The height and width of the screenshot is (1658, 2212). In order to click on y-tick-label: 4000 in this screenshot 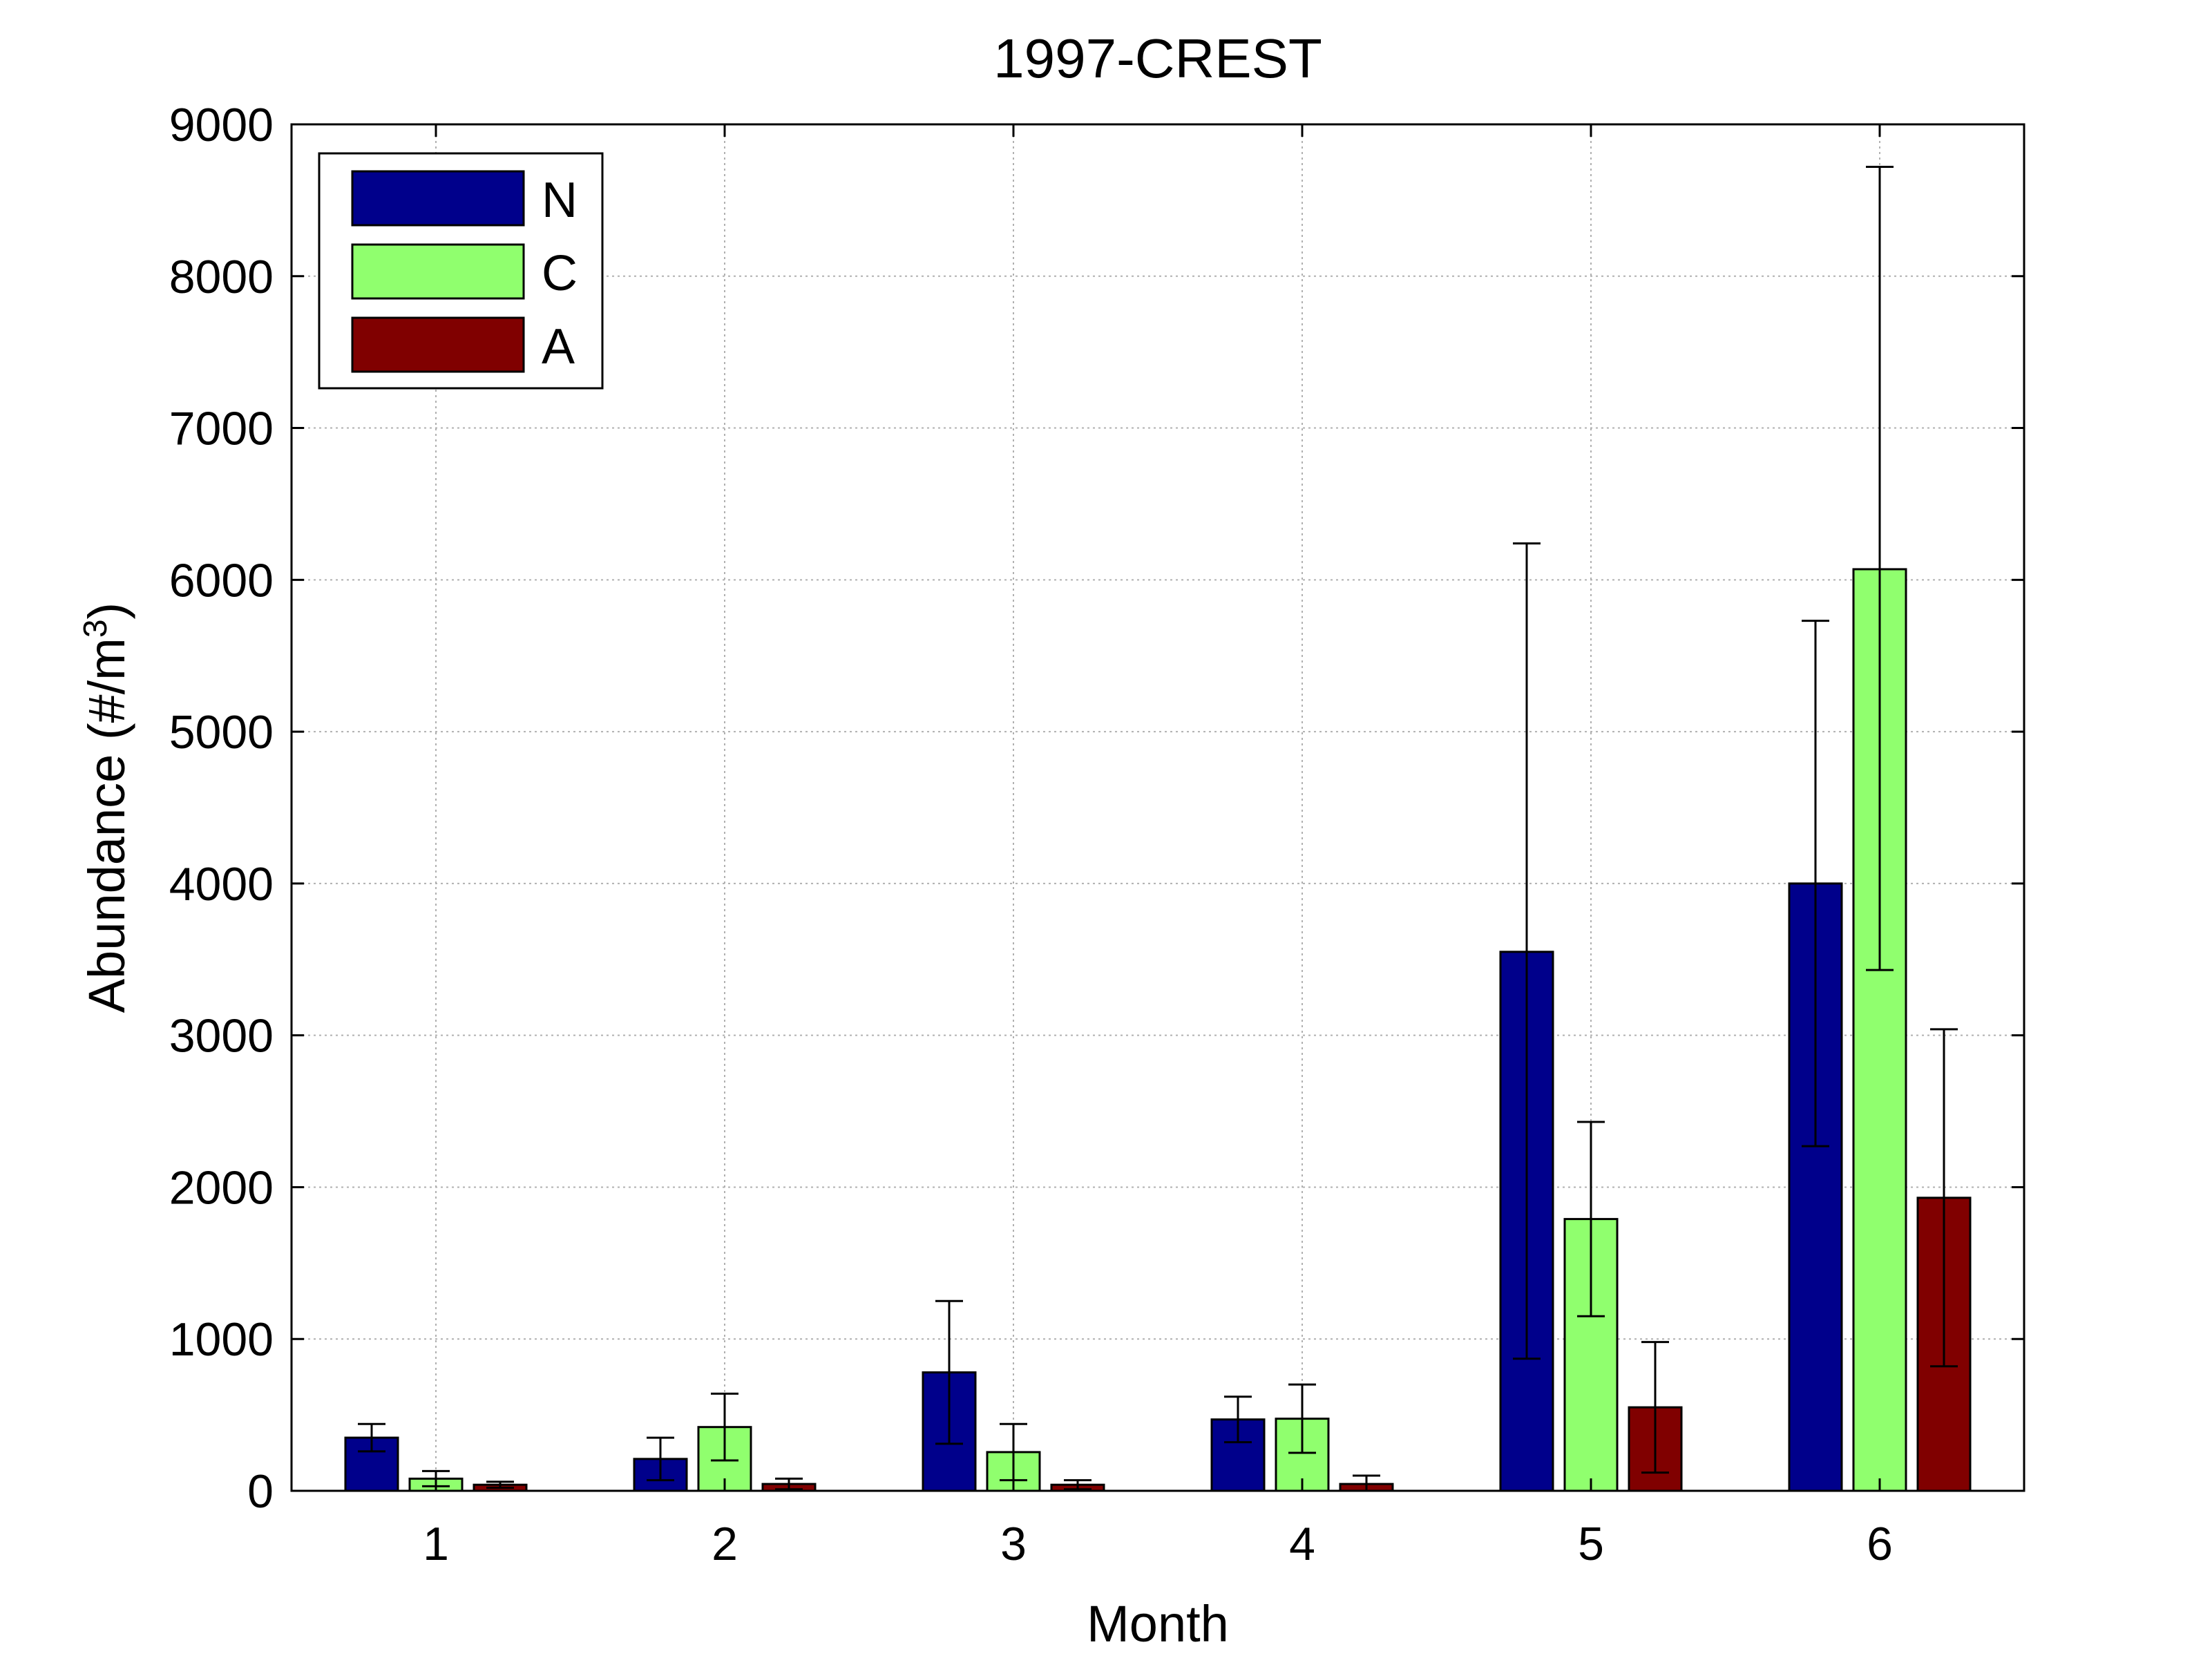, I will do `click(221, 884)`.